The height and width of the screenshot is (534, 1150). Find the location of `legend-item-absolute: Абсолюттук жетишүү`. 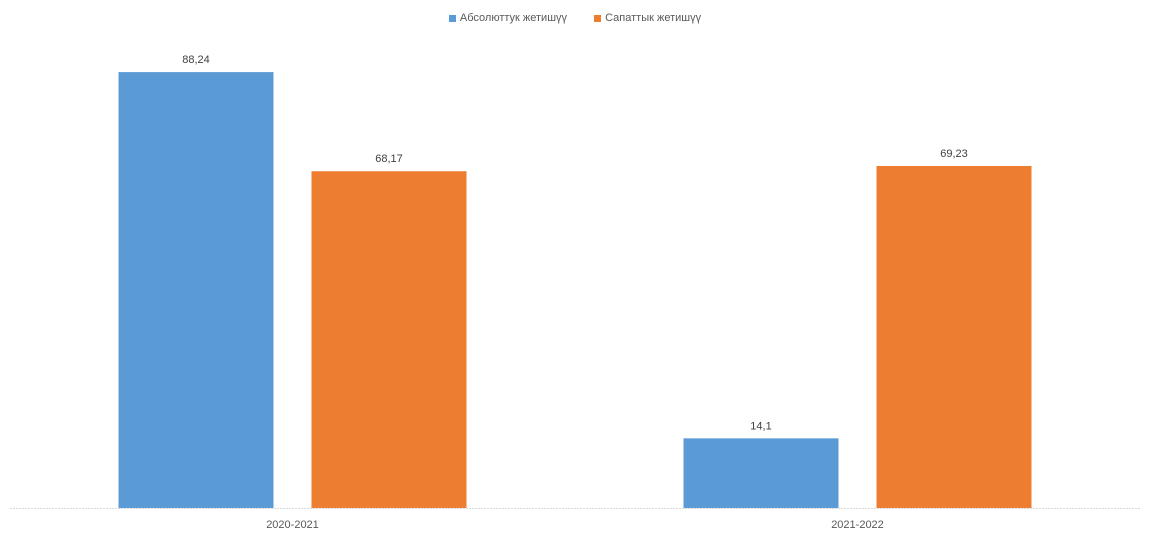

legend-item-absolute: Абсолюттук жетишүү is located at coordinates (508, 18).